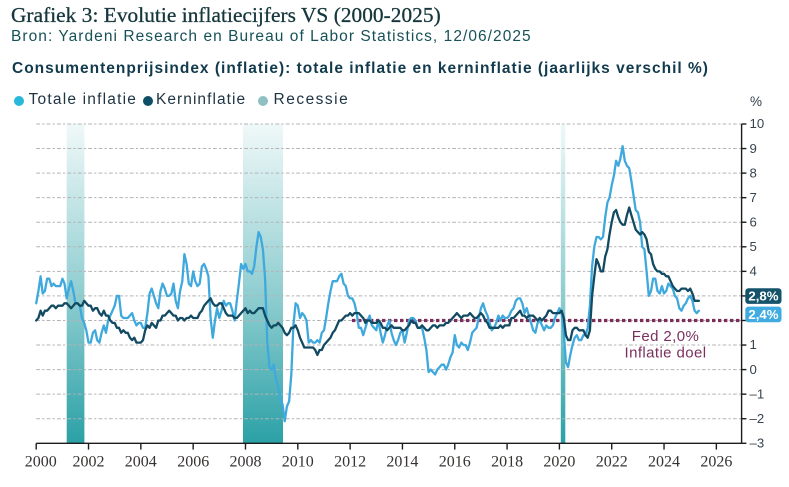  I want to click on svg-text: 1, so click(753, 344).